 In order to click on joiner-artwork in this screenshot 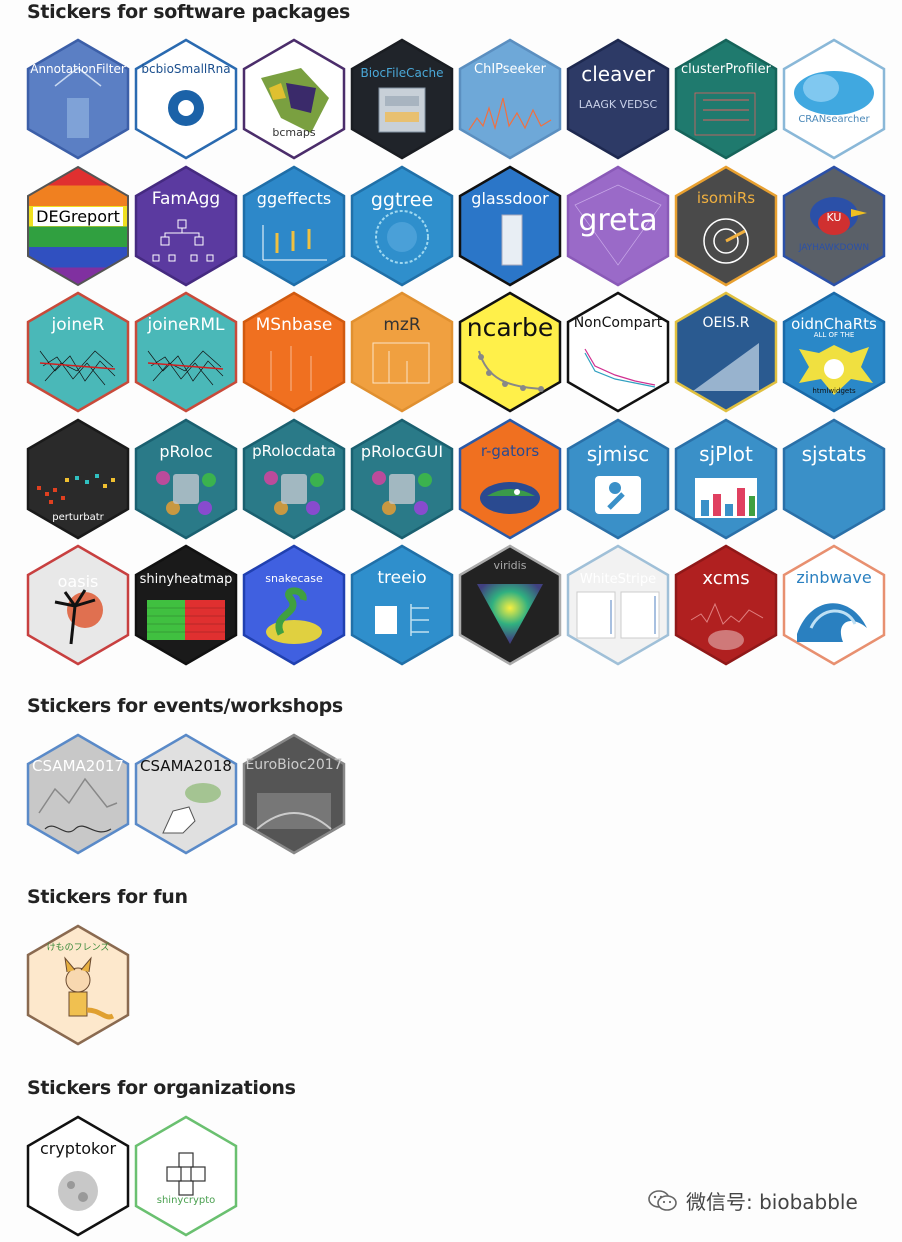, I will do `click(77, 368)`.